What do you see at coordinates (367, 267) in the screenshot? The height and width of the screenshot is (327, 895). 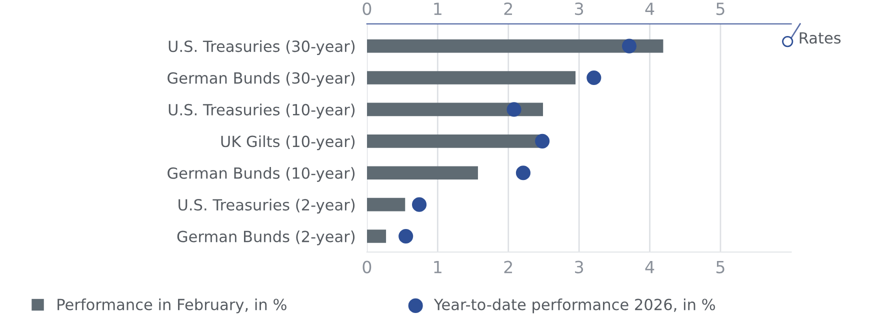 I see `x-tick-label: 0` at bounding box center [367, 267].